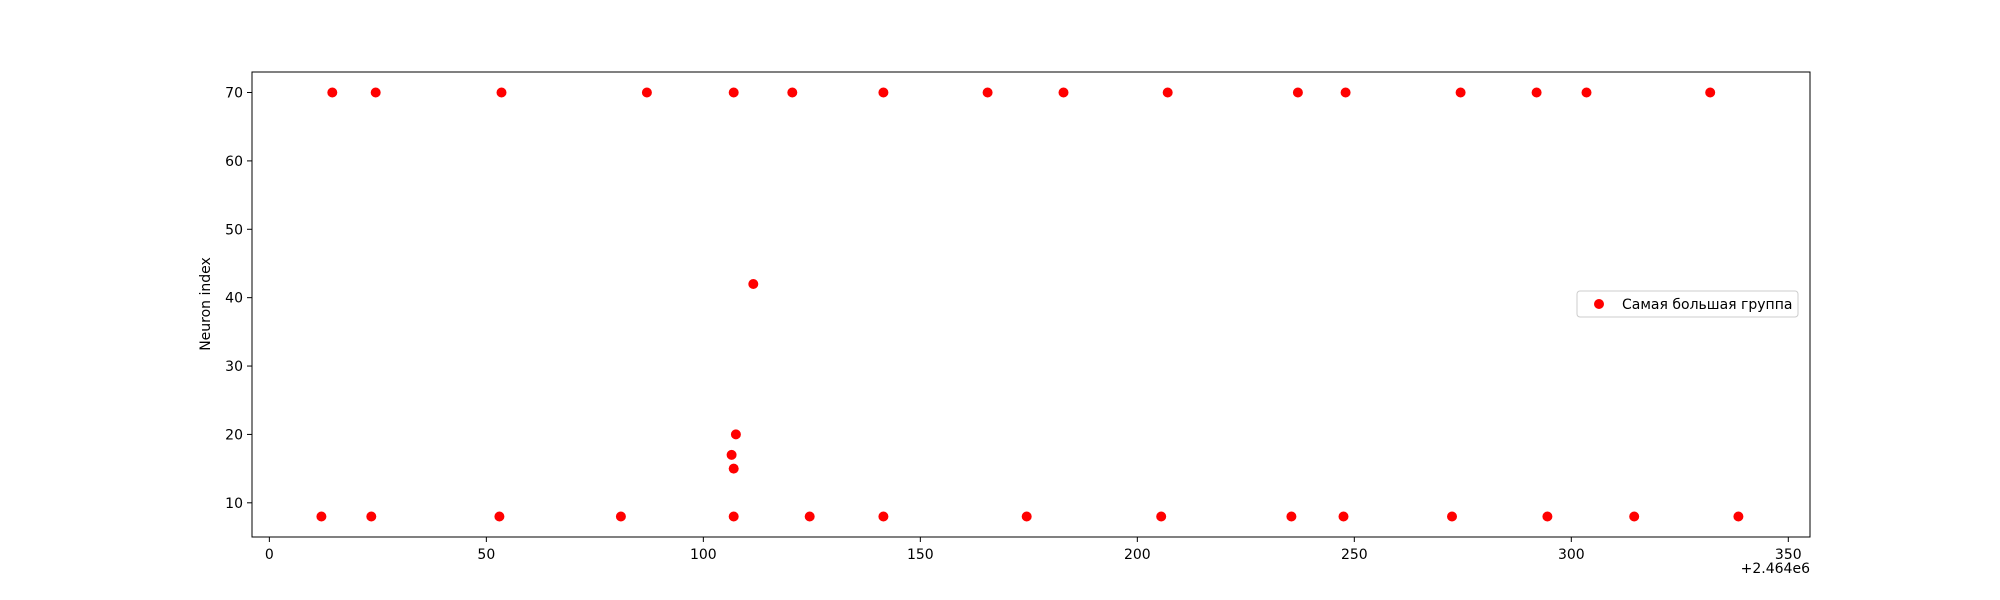  Describe the element at coordinates (1775, 569) in the screenshot. I see `x-axis-offset-label: +2.464e6` at that location.